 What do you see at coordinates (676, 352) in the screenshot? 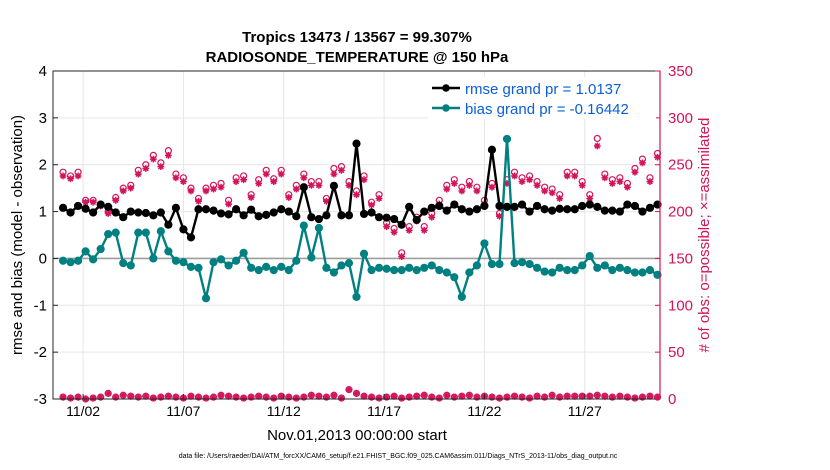
I see `right-tick-label: 50` at bounding box center [676, 352].